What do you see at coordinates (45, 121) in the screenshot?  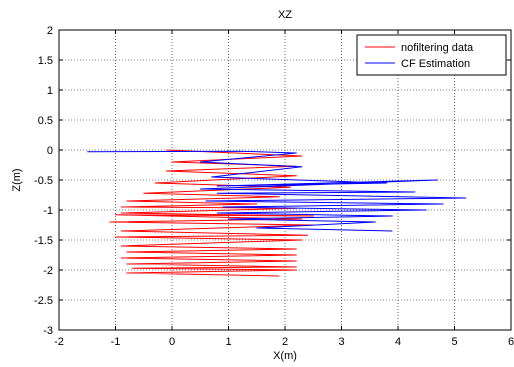 I see `y-tick-label: 0.5` at bounding box center [45, 121].